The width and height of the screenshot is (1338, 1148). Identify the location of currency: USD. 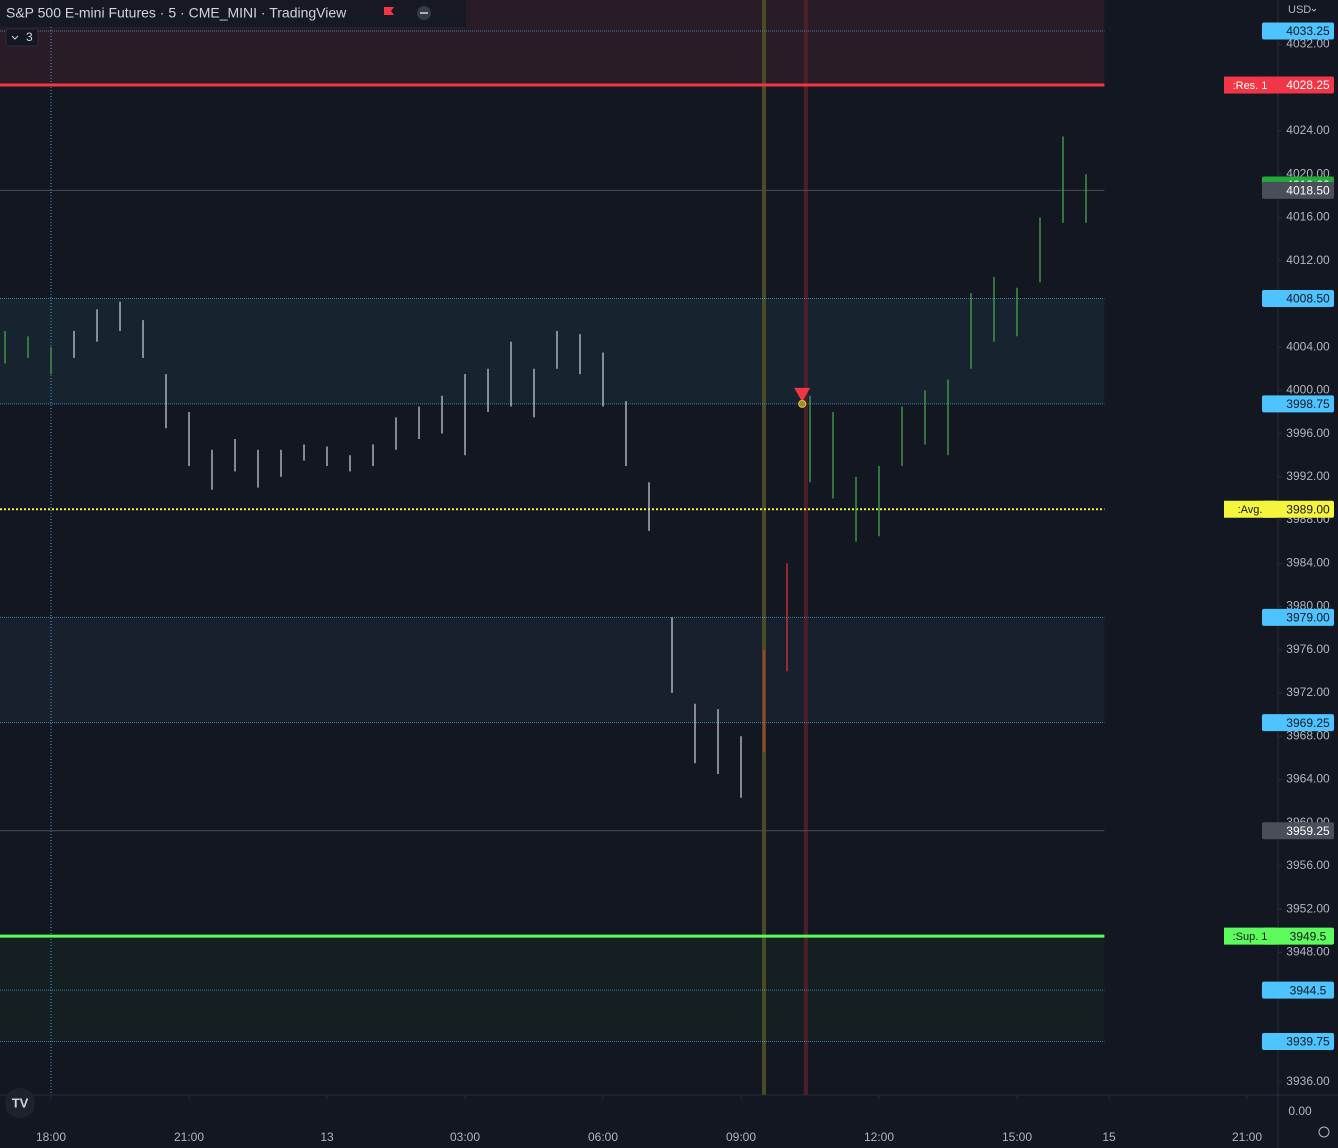
(1299, 10).